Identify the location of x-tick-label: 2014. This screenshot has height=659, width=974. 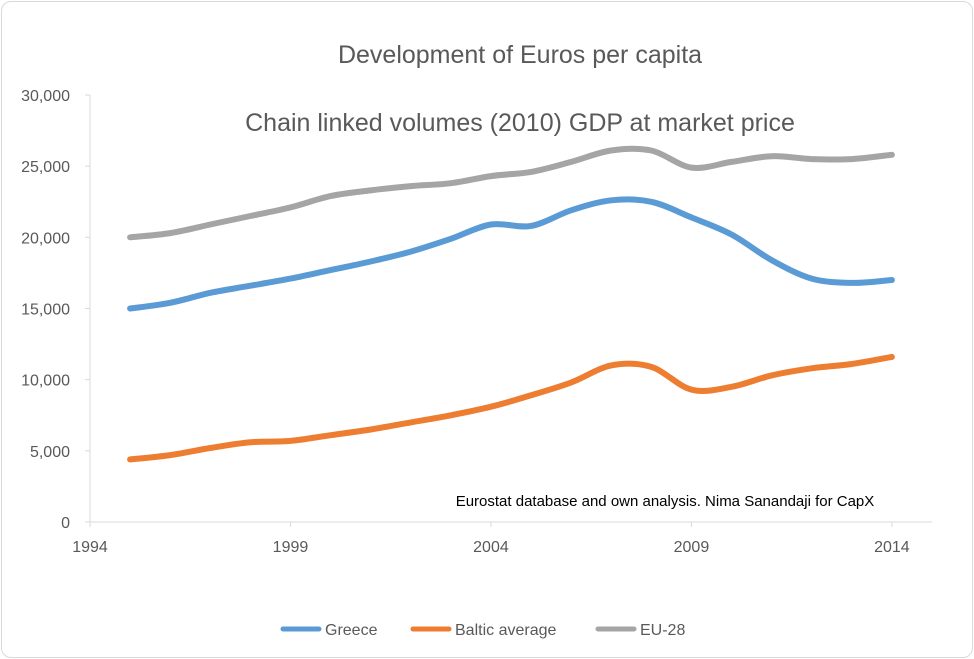
(892, 547).